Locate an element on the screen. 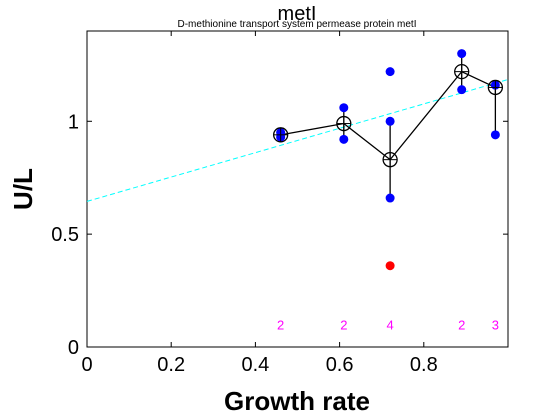 The height and width of the screenshot is (420, 560). outlier-point is located at coordinates (390, 266).